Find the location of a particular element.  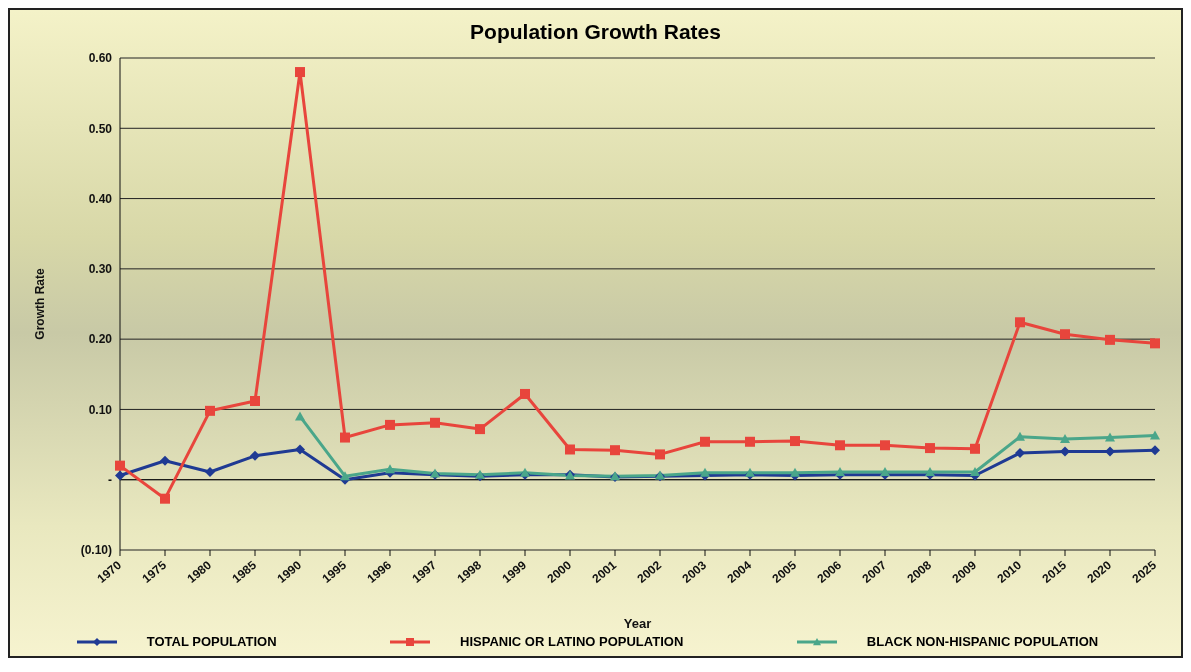

y-tick-label: 0.60 is located at coordinates (100, 58).